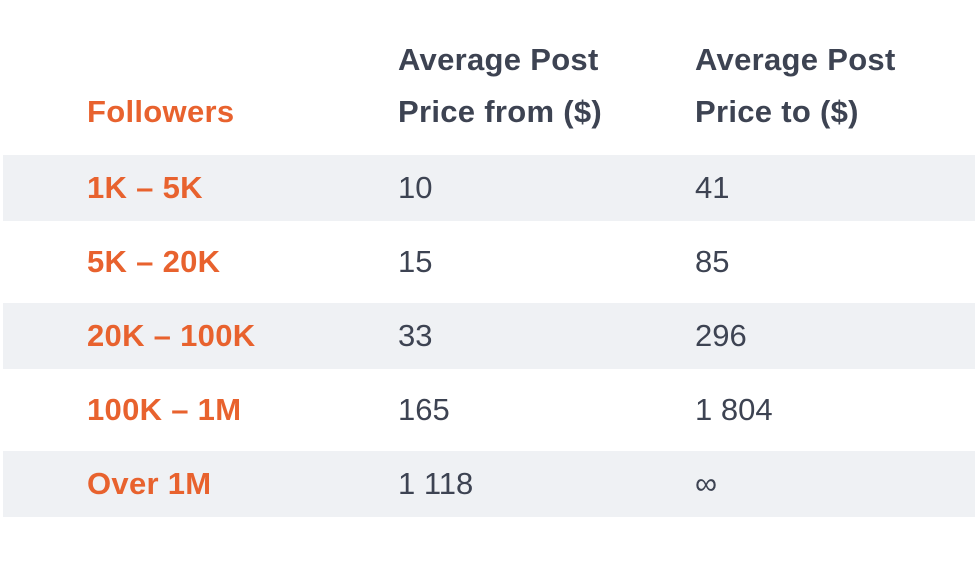 Image resolution: width=975 pixels, height=573 pixels. Describe the element at coordinates (415, 261) in the screenshot. I see `price-from-cell: 15` at that location.